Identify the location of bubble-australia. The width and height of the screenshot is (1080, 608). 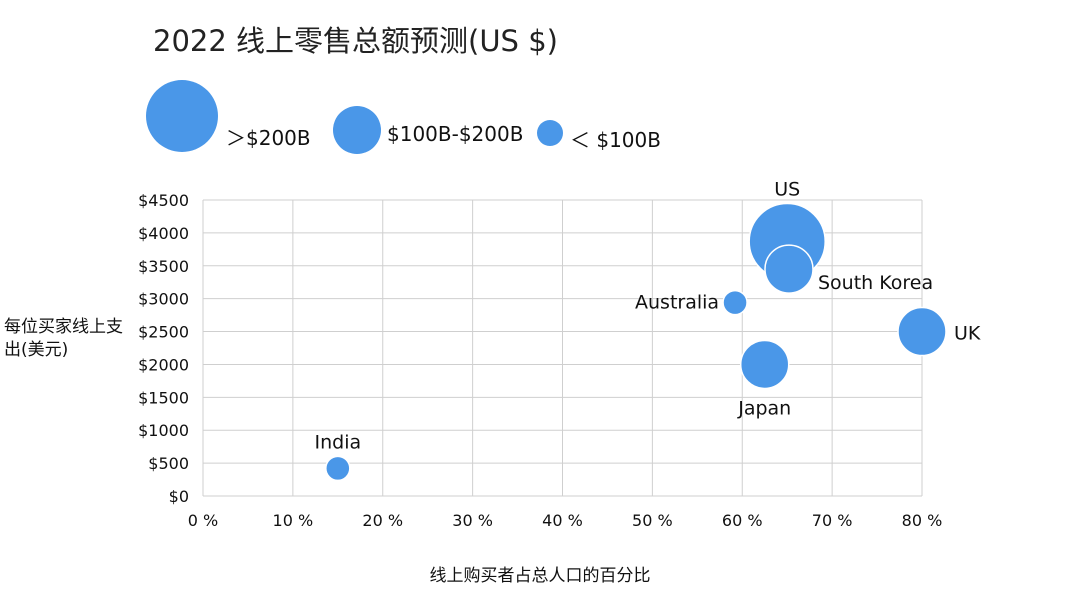
(735, 302).